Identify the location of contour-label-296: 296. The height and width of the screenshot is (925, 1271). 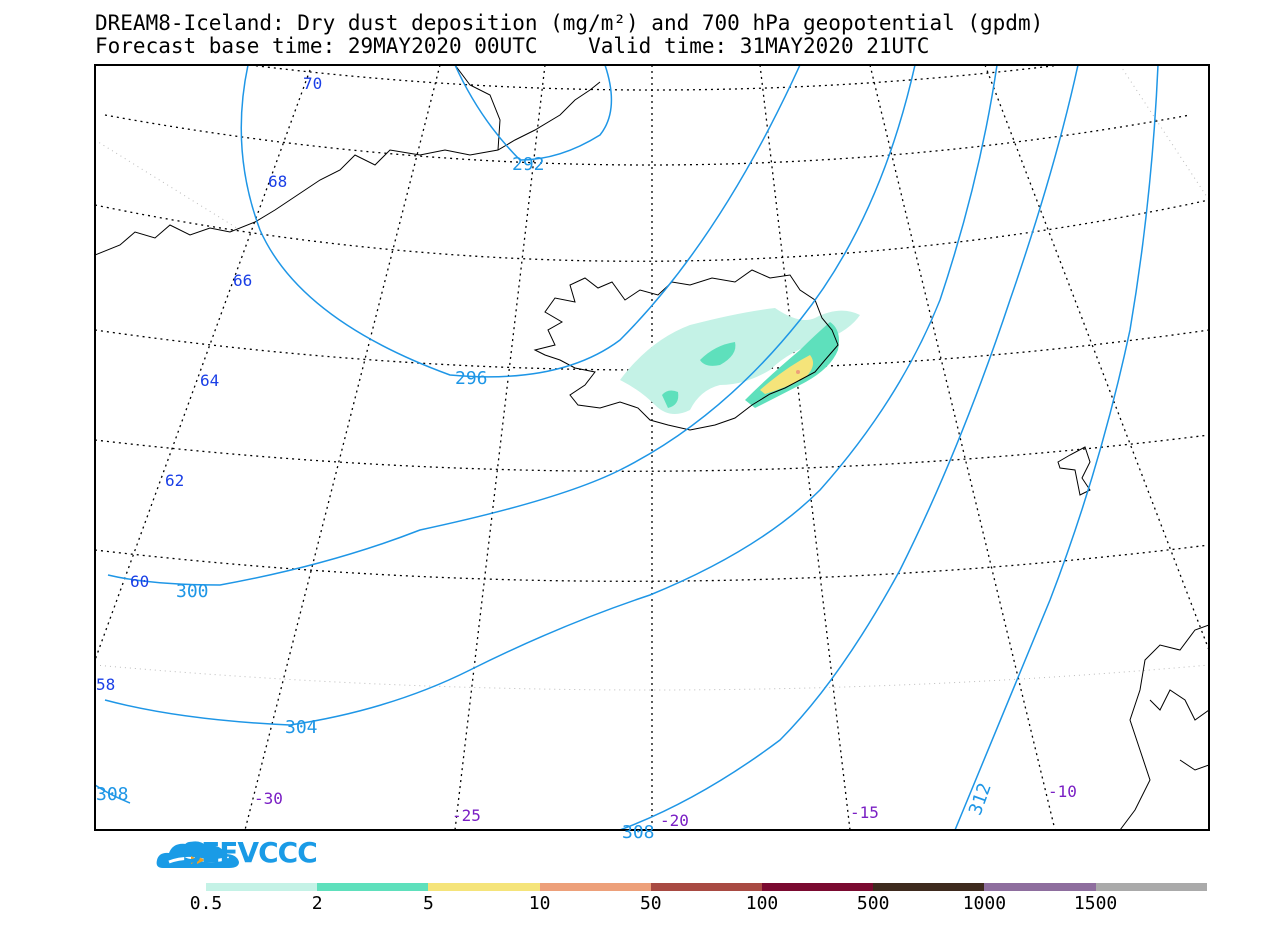
(471, 378).